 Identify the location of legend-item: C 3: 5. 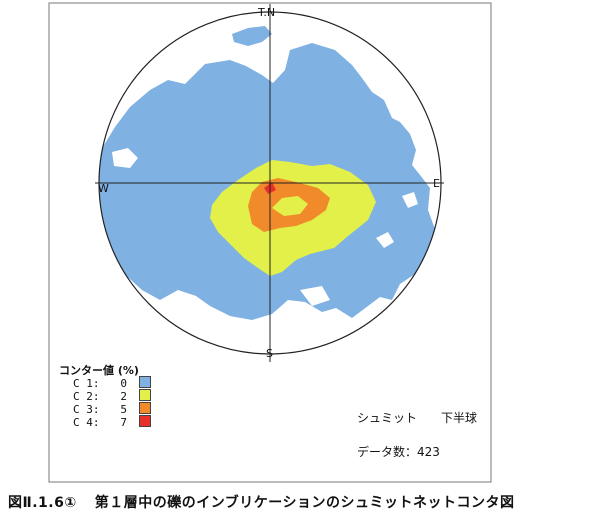
(112, 409).